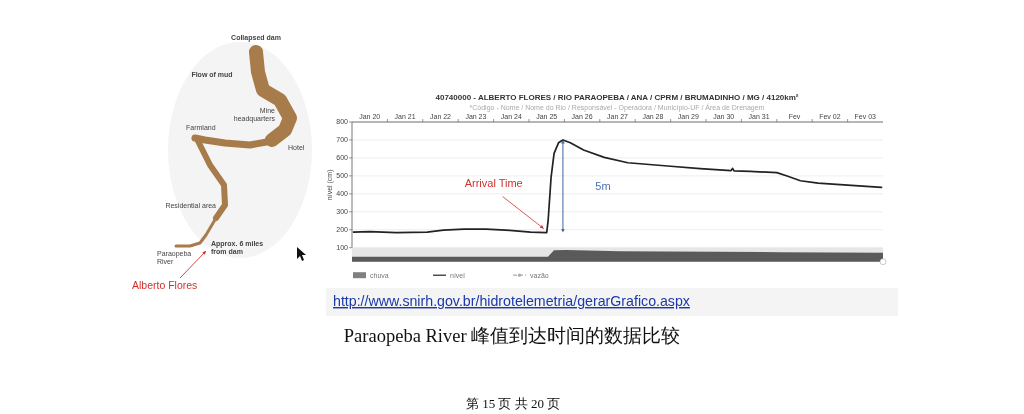  Describe the element at coordinates (513, 403) in the screenshot. I see `text: 第 15 页 共 20 页` at that location.